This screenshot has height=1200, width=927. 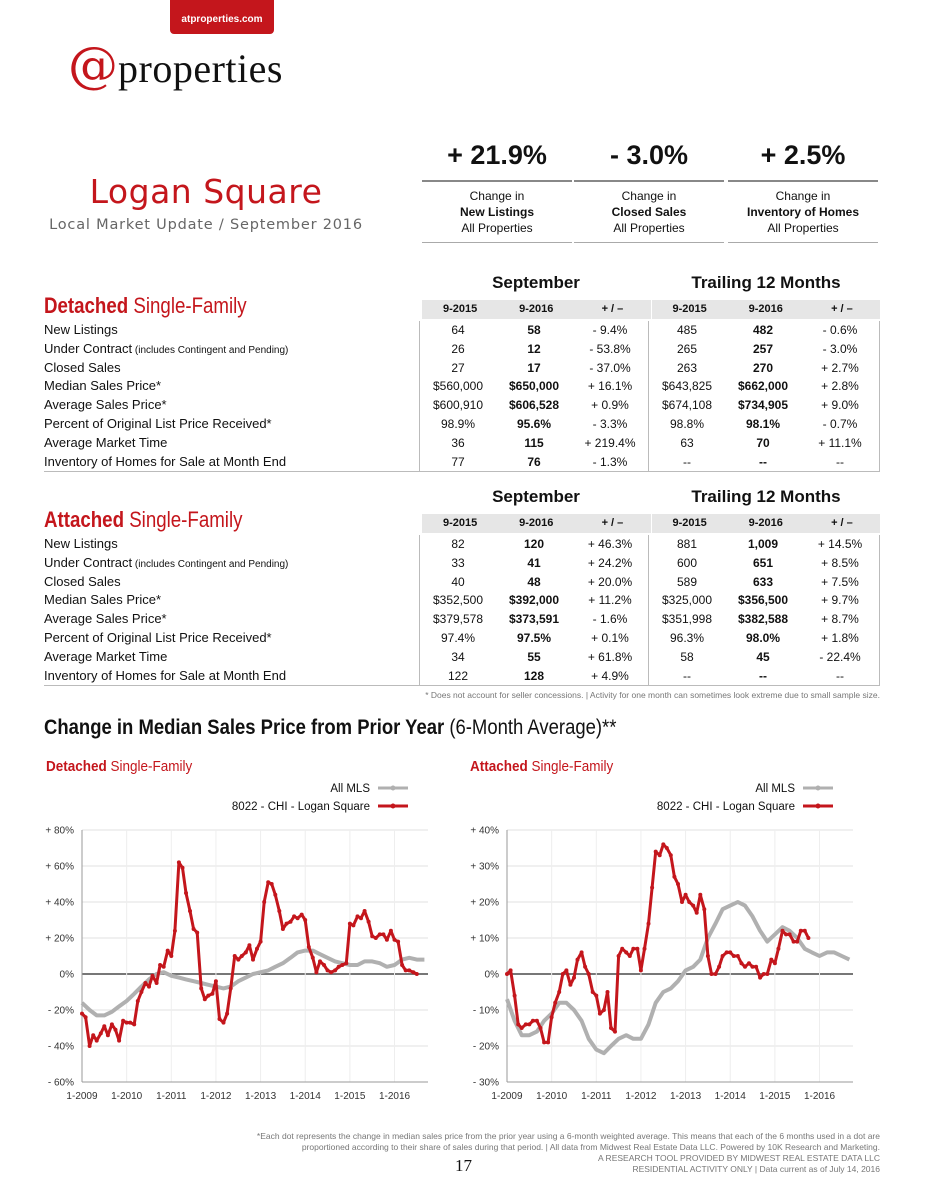 What do you see at coordinates (457, 657) in the screenshot?
I see `table-cell: 34` at bounding box center [457, 657].